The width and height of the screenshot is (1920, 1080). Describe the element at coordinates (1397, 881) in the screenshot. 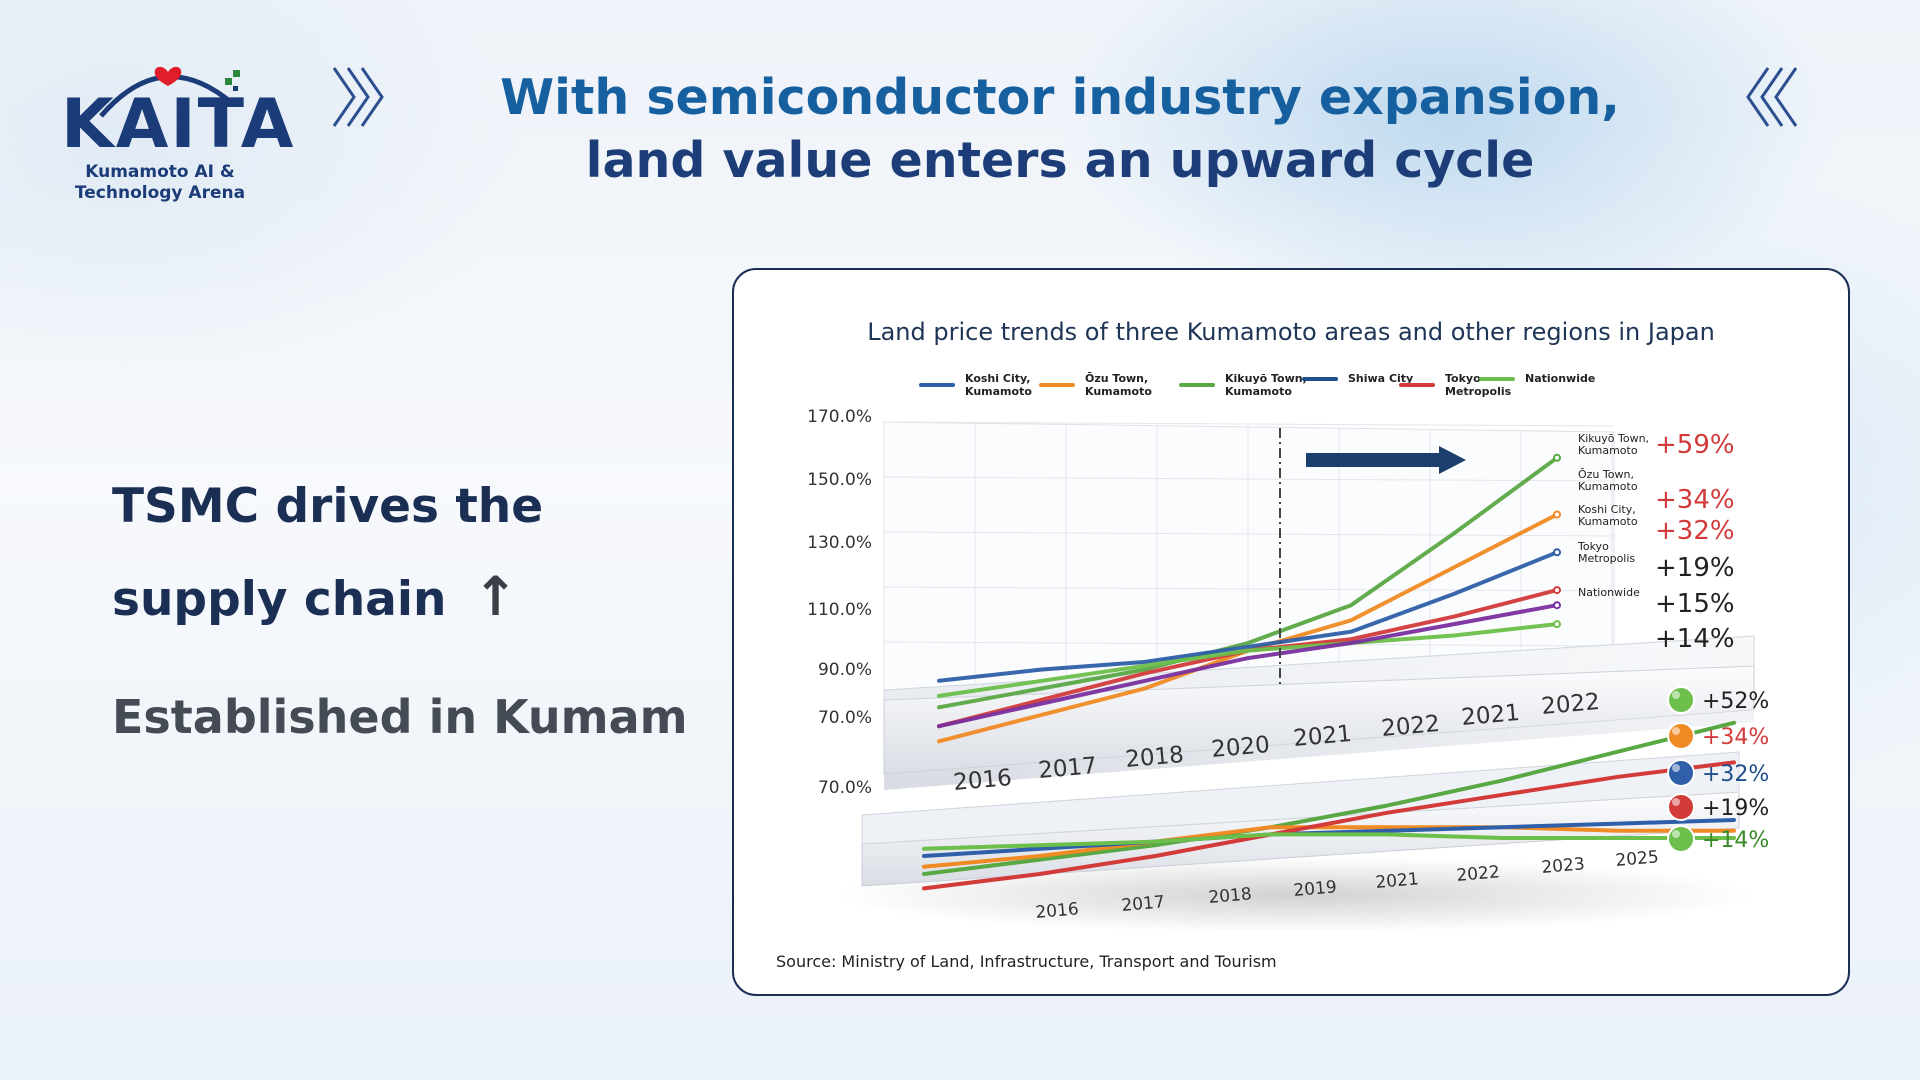

I see `x-tick-lower: 2021` at that location.